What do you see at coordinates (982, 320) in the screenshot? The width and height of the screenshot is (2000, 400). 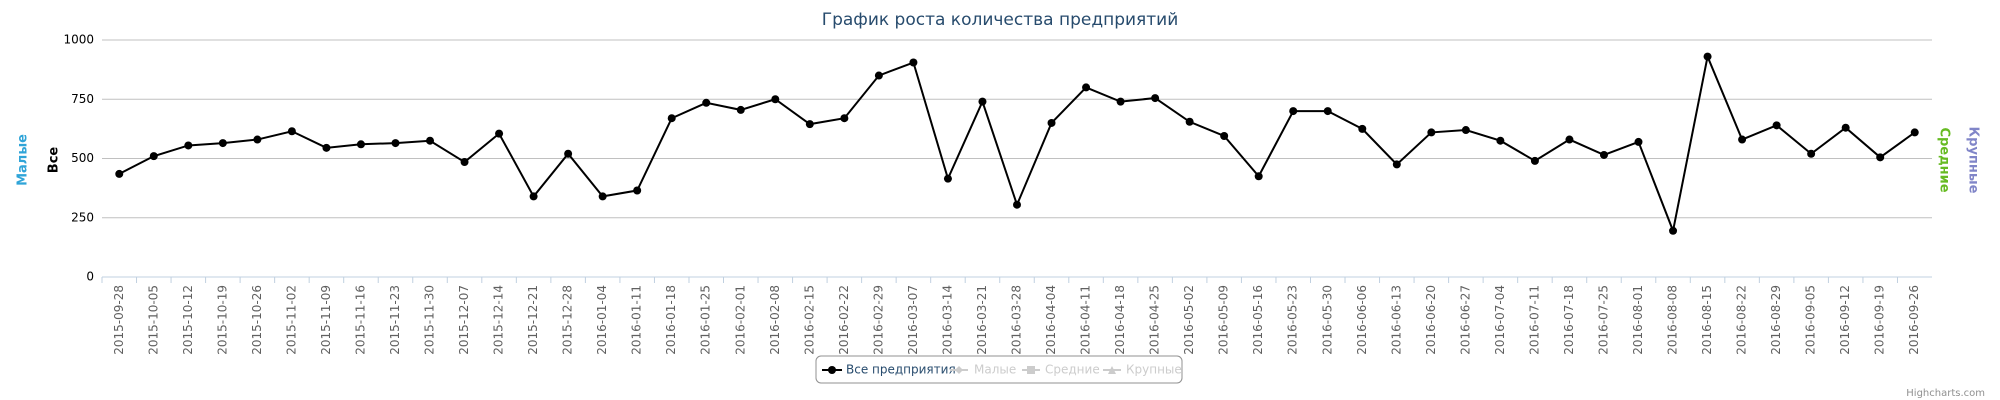 I see `x-tick-label: 2016-03-21` at bounding box center [982, 320].